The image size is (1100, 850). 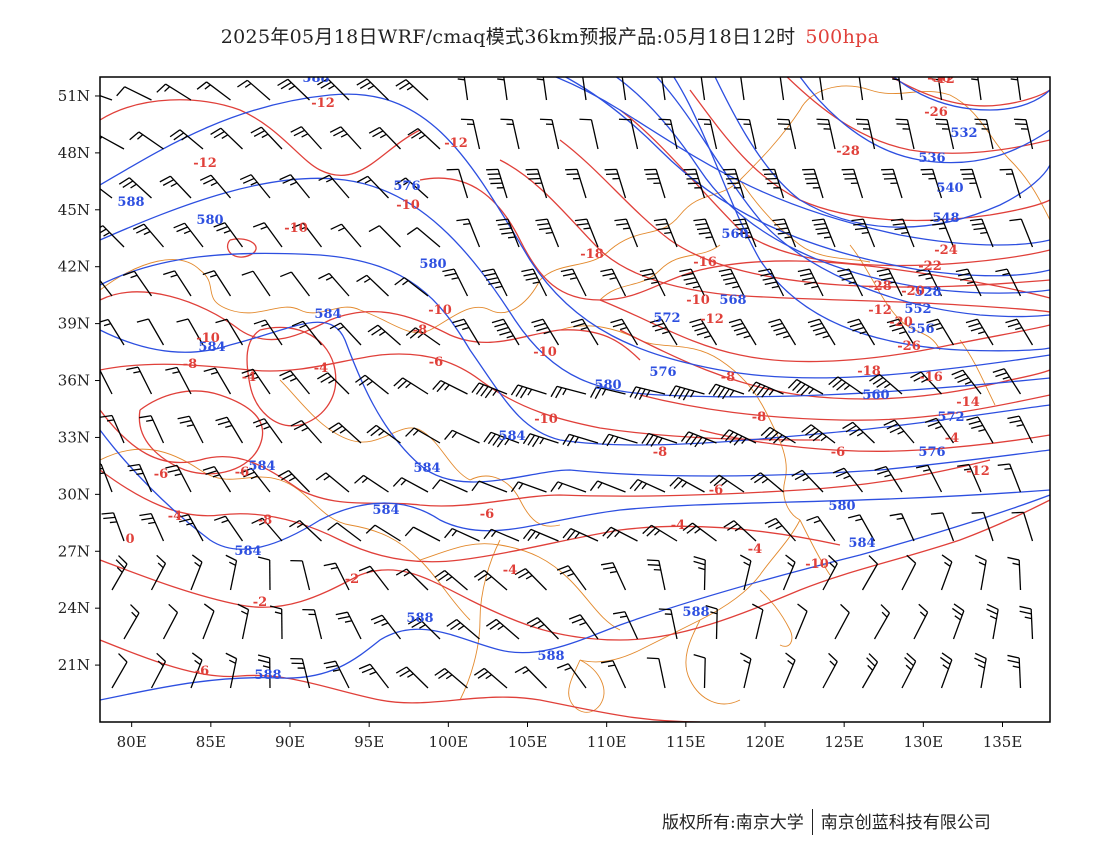 What do you see at coordinates (408, 205) in the screenshot?
I see `temperature-contour-label: -10` at bounding box center [408, 205].